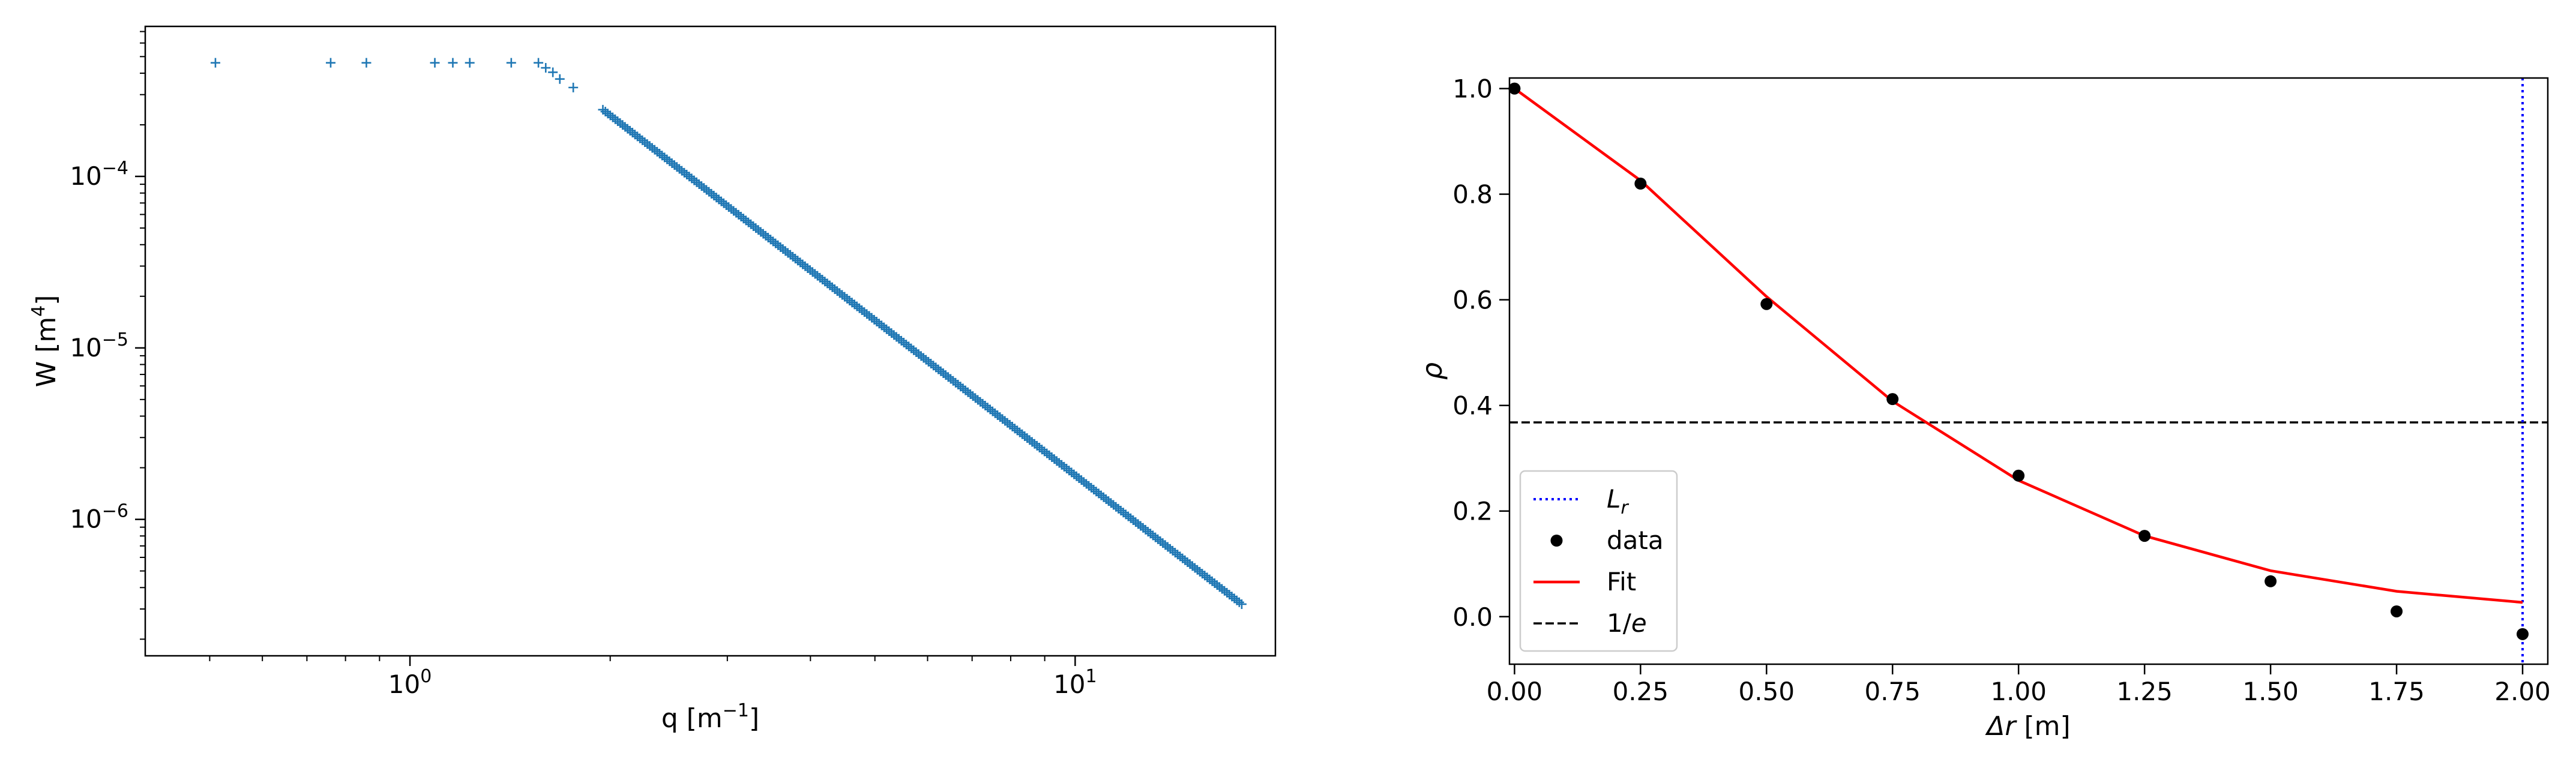 Image resolution: width=2576 pixels, height=768 pixels. I want to click on legend-label: Fit, so click(1621, 581).